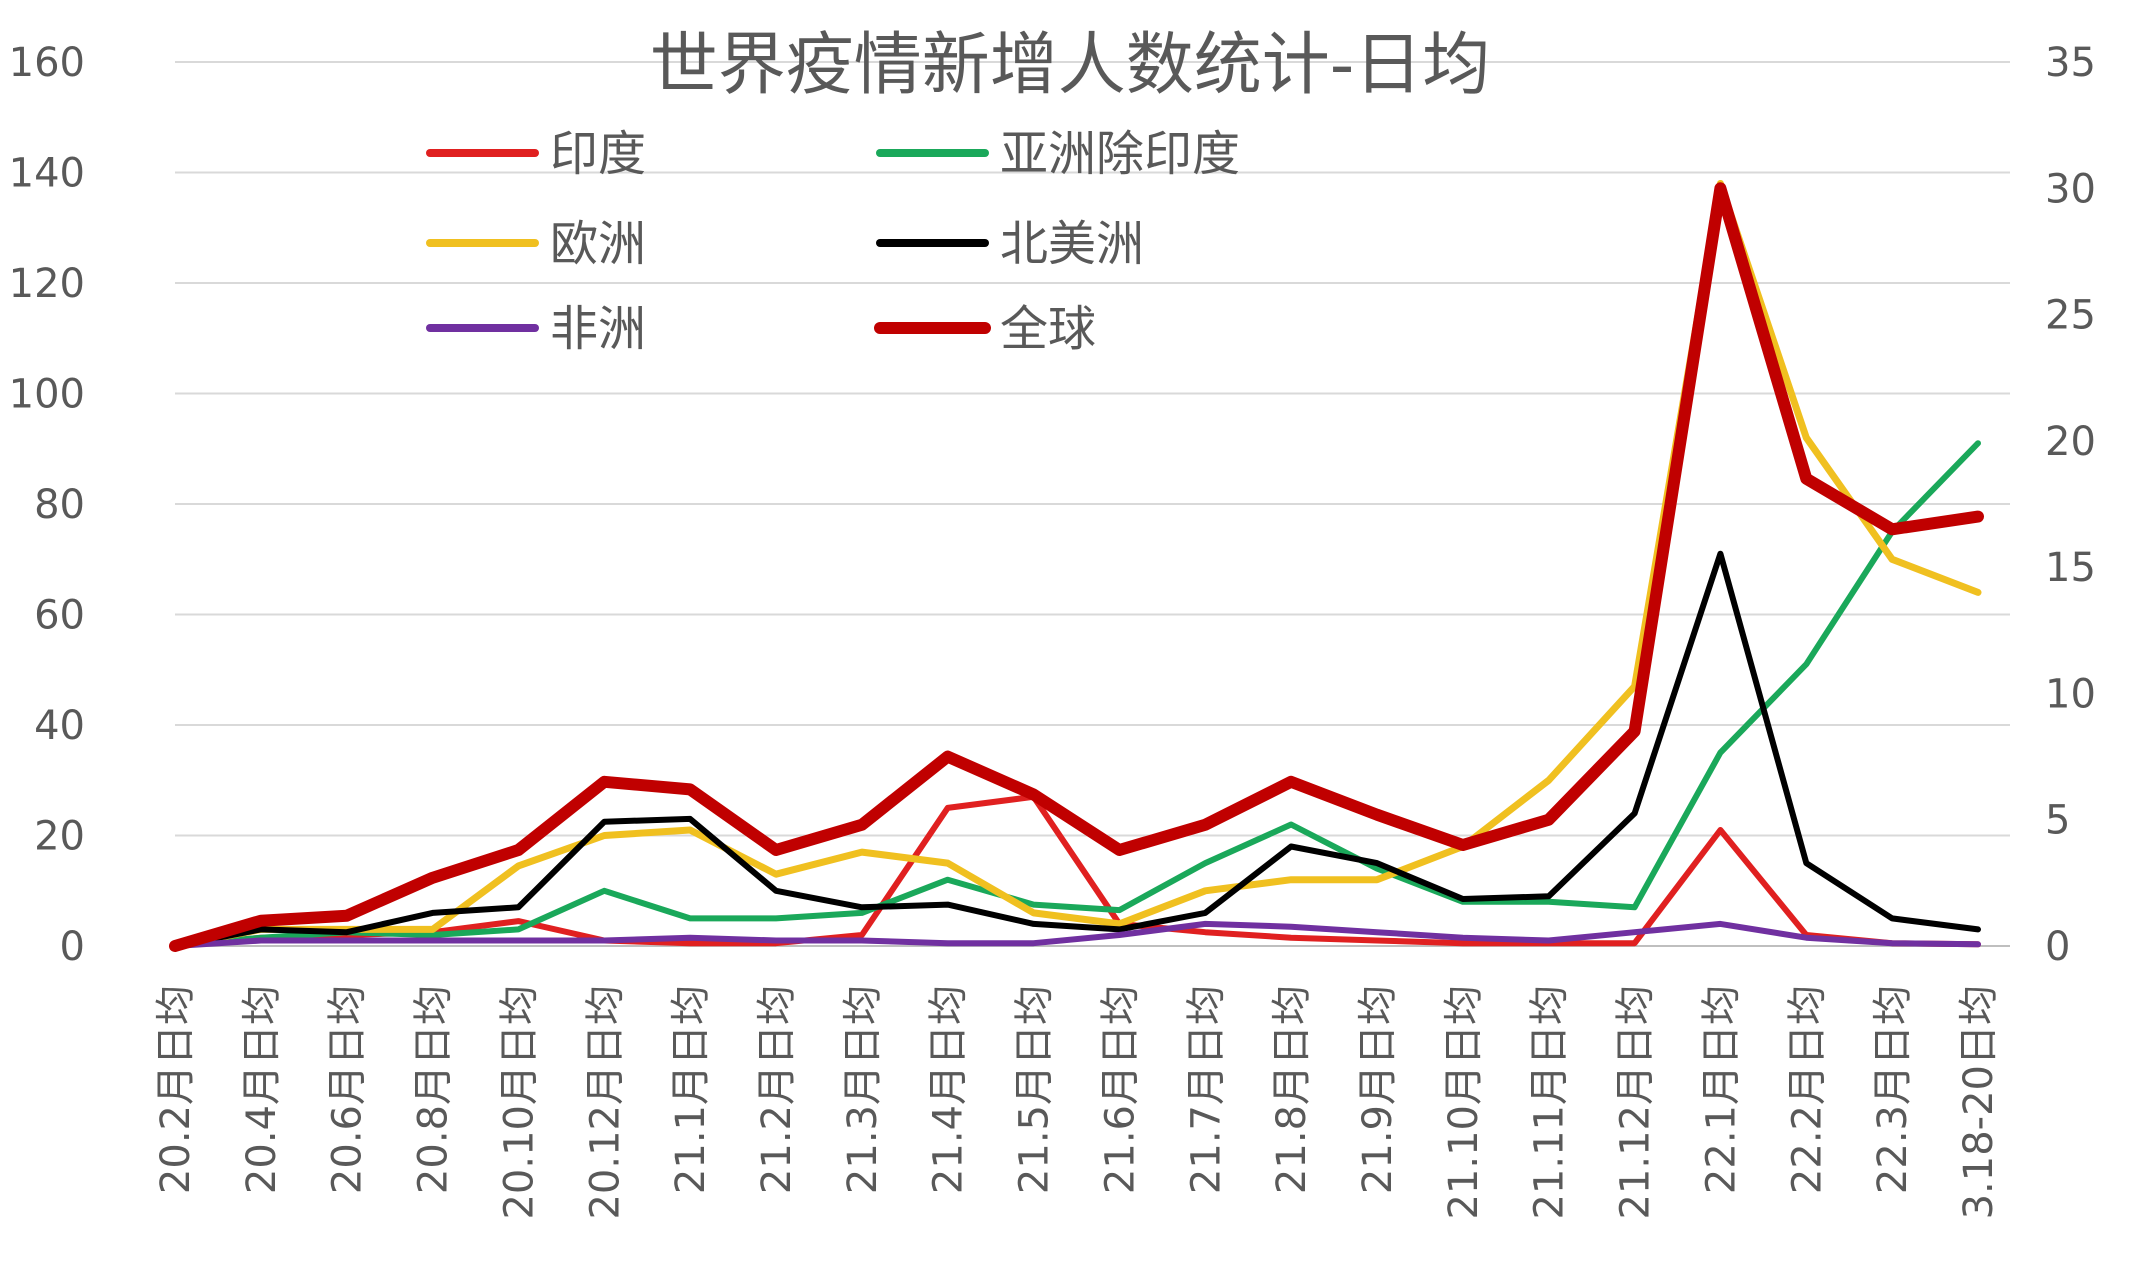 Image resolution: width=2129 pixels, height=1280 pixels. Describe the element at coordinates (434, 1089) in the screenshot. I see `x-tick-label: 20.8月日均` at that location.